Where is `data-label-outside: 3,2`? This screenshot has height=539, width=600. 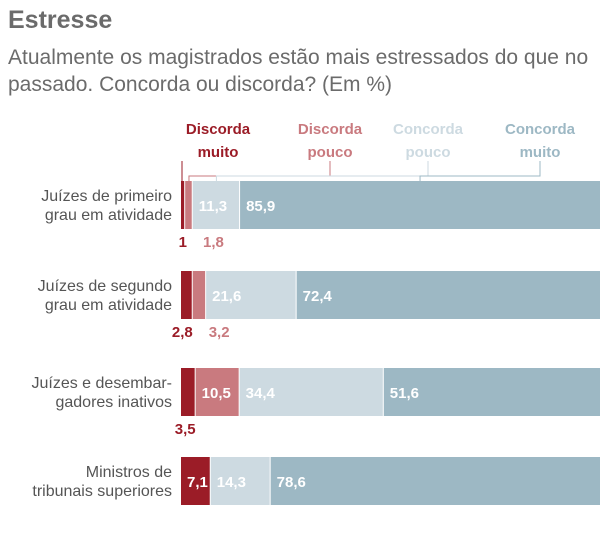
data-label-outside: 3,2 is located at coordinates (219, 332).